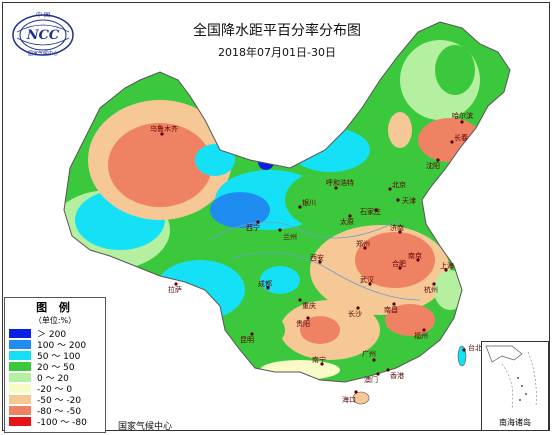 Image resolution: width=554 pixels, height=435 pixels. I want to click on city-label: 天津, so click(409, 201).